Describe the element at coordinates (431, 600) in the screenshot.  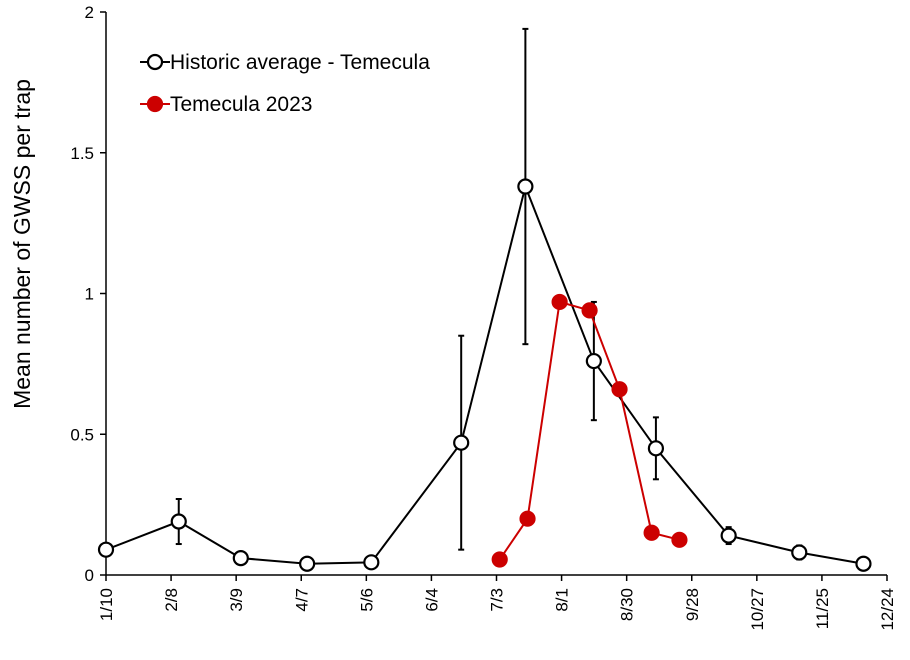
I see `x-tick-label: 6/4` at that location.